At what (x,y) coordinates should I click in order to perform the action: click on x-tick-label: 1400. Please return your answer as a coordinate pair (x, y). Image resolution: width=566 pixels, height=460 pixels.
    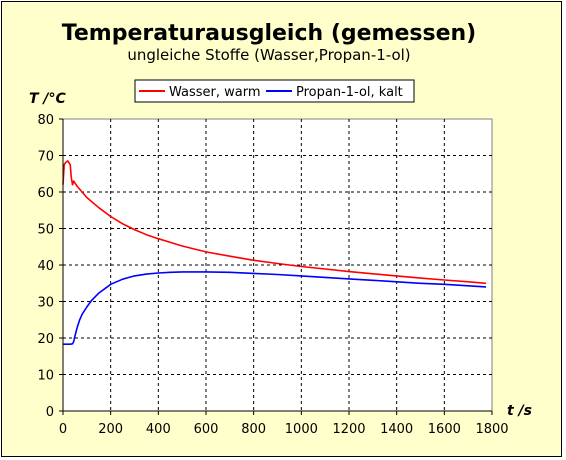
    Looking at the image, I should click on (396, 429).